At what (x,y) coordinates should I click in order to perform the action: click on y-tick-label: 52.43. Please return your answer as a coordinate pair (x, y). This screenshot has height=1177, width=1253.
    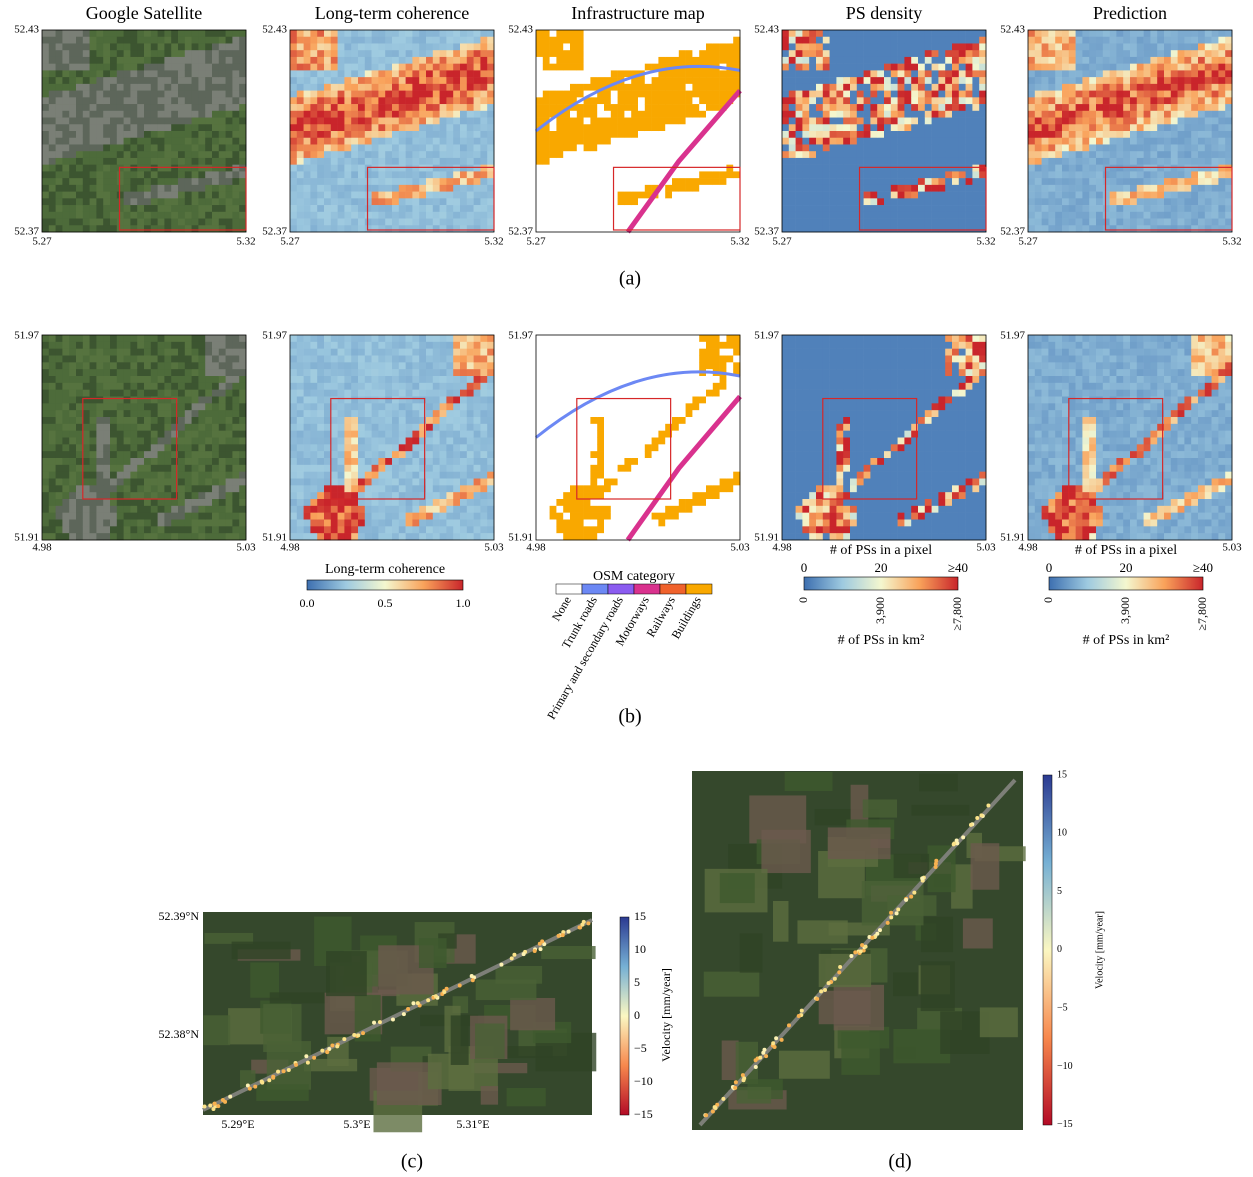
    Looking at the image, I should click on (520, 30).